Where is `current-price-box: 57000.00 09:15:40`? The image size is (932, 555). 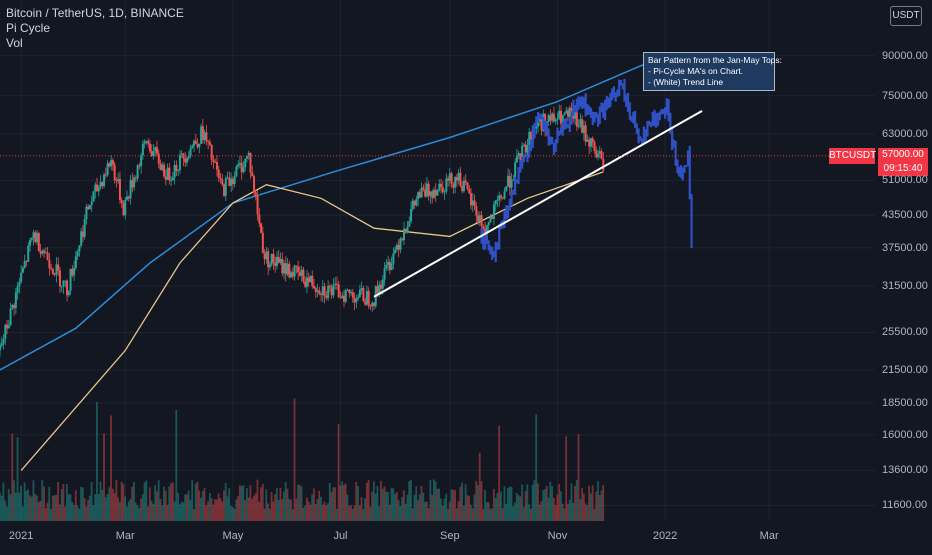
current-price-box: 57000.00 09:15:40 is located at coordinates (903, 161).